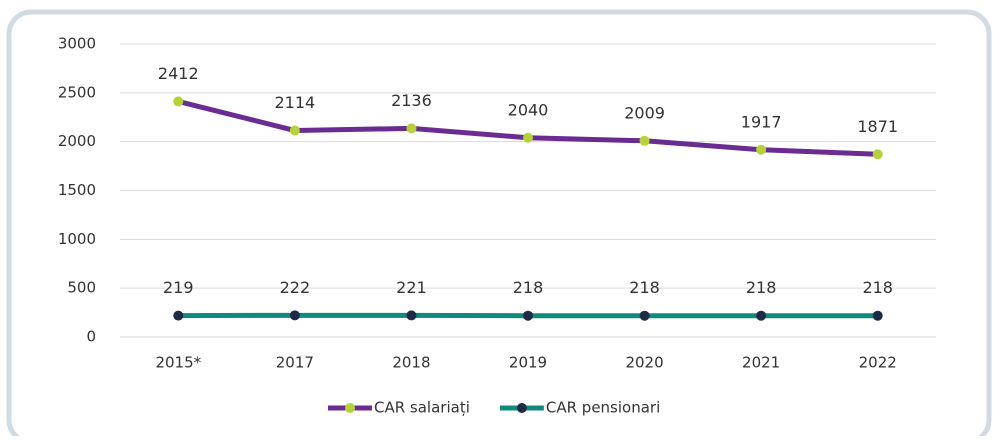  Describe the element at coordinates (761, 121) in the screenshot. I see `data-label: 1917` at that location.